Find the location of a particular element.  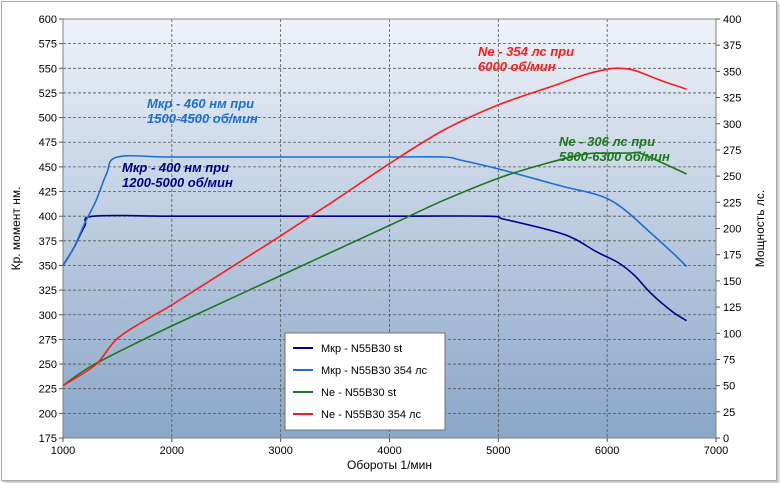

annotation-line: 5800-6300 об/мин is located at coordinates (614, 156).